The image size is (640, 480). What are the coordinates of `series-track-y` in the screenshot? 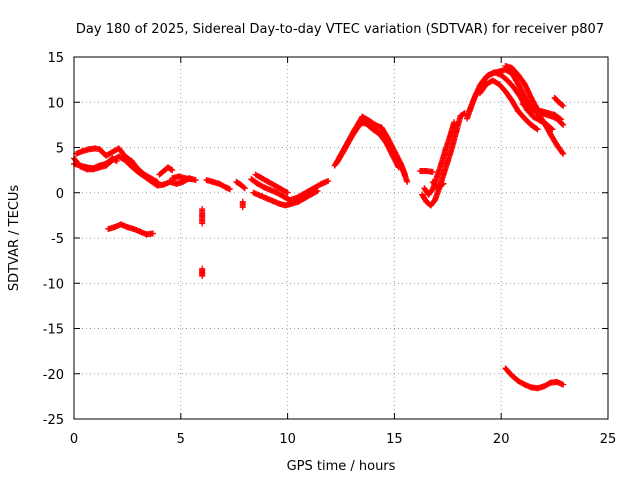 It's located at (131, 229).